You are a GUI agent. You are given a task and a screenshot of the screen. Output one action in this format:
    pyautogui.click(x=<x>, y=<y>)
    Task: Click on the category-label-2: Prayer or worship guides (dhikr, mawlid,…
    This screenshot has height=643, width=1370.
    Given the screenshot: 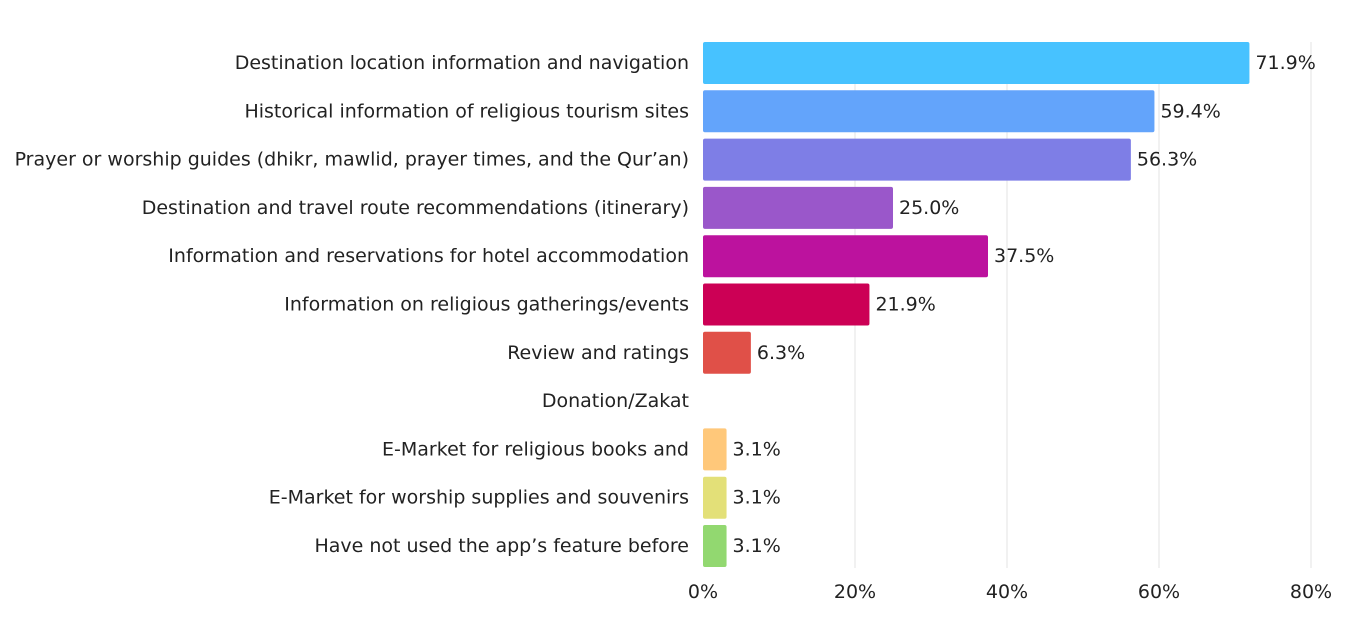 What is the action you would take?
    pyautogui.click(x=352, y=160)
    